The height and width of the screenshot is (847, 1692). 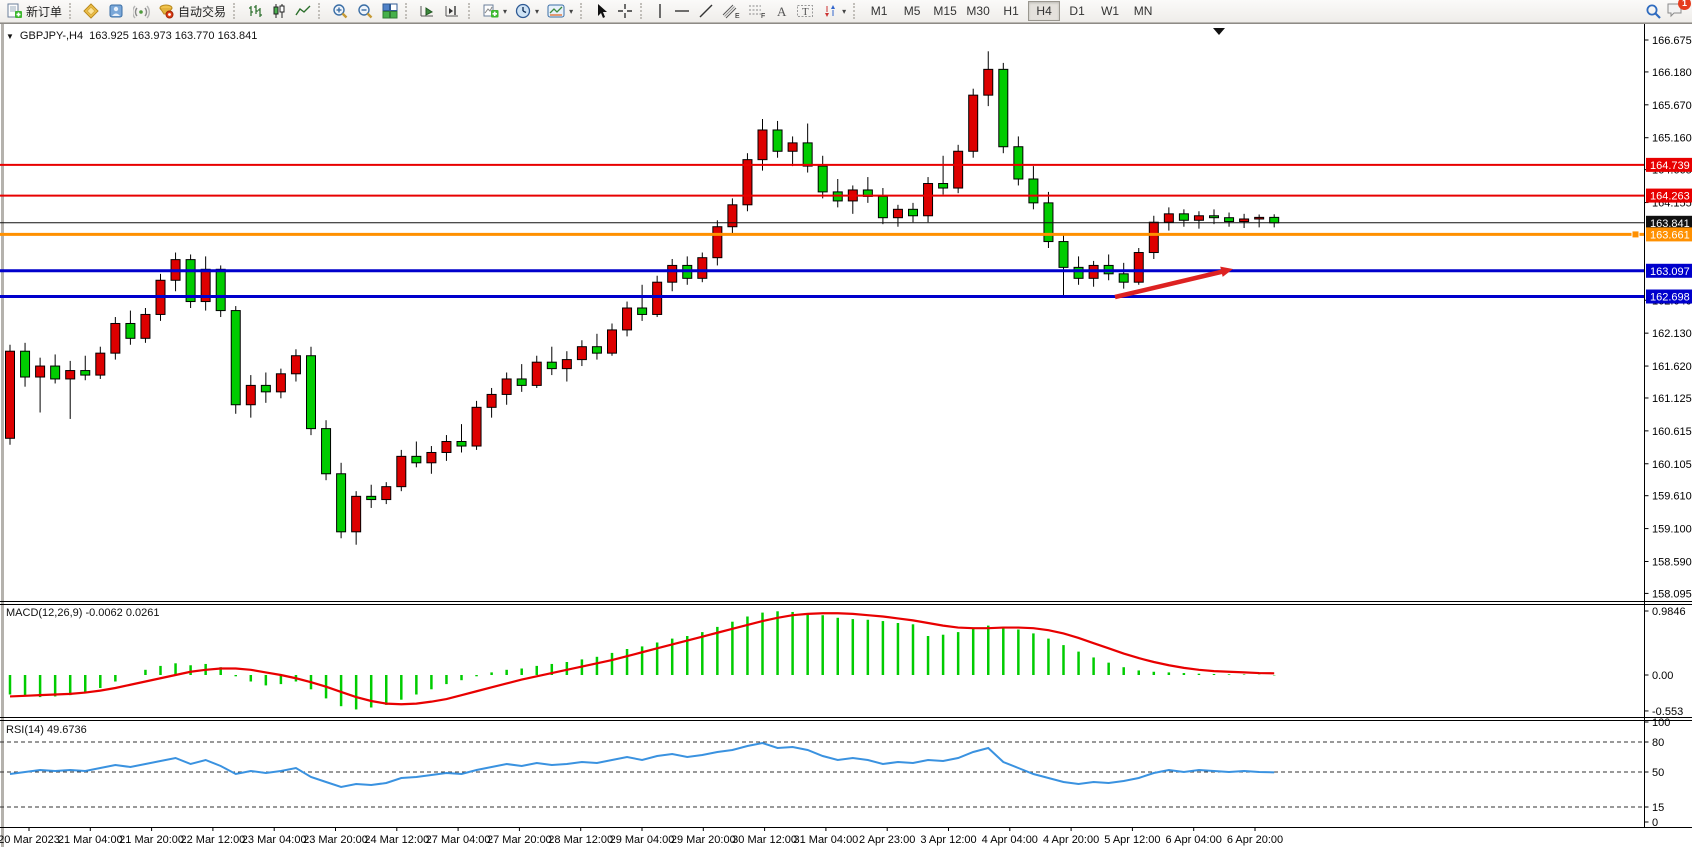 I want to click on price-badge-163.841: 163.841, so click(x=1669, y=222).